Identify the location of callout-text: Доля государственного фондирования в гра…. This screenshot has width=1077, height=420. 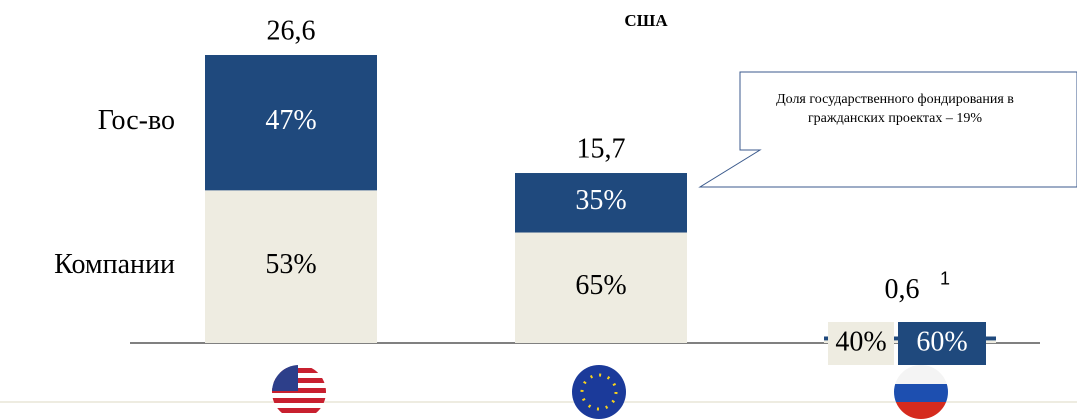
(895, 109).